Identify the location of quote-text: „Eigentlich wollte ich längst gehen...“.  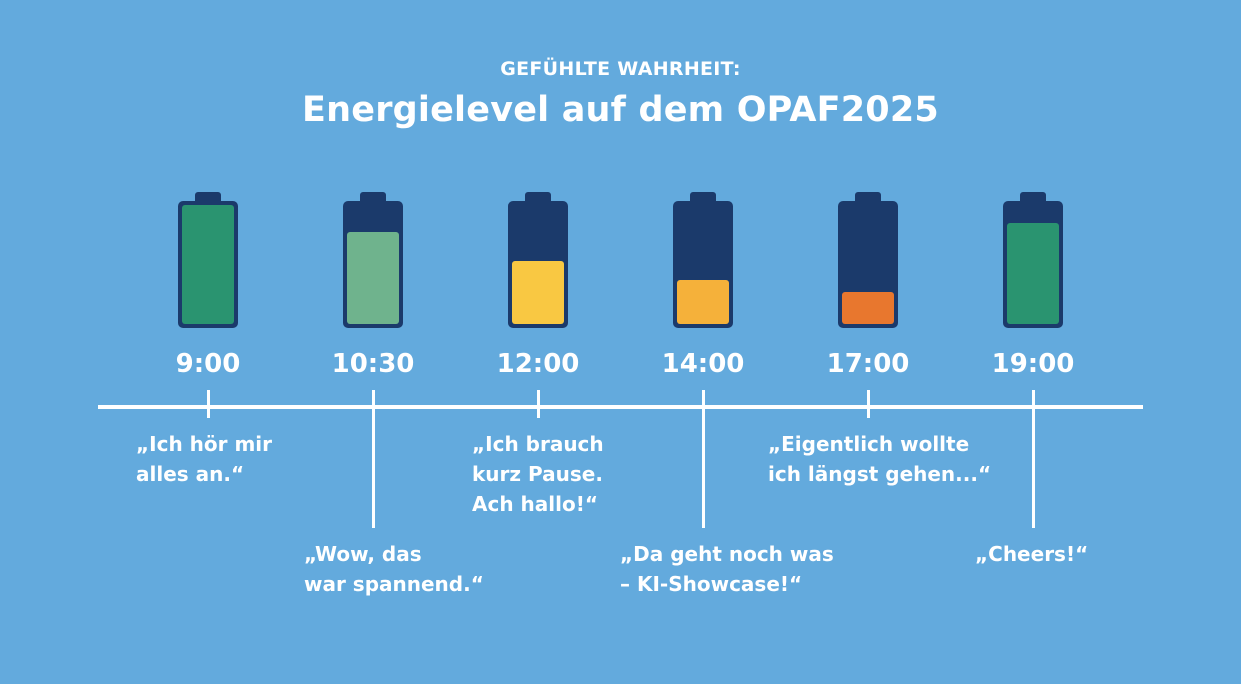
(880, 459).